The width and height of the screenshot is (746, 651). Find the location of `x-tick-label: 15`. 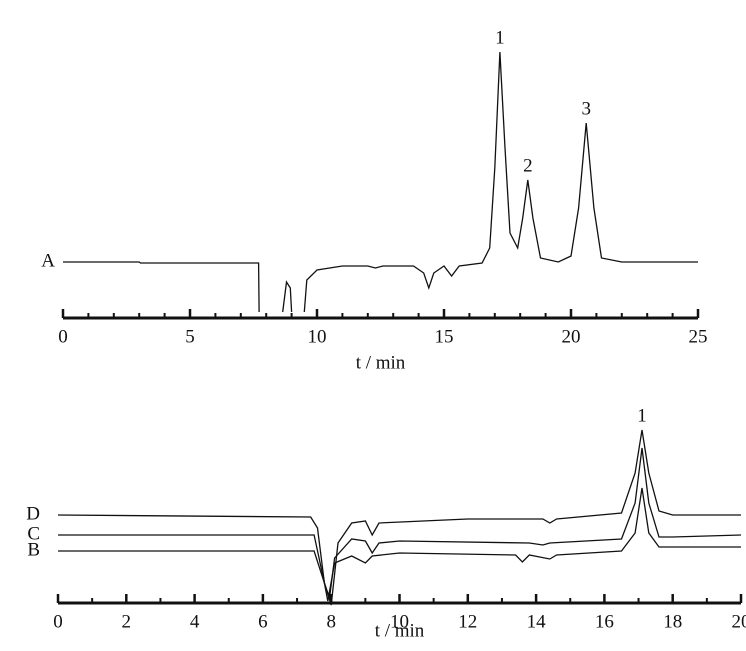

x-tick-label: 15 is located at coordinates (444, 336).